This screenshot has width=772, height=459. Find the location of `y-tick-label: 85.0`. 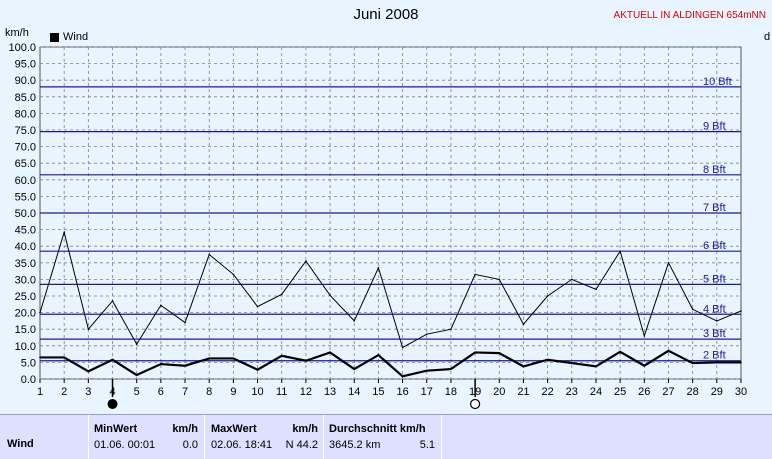

y-tick-label: 85.0 is located at coordinates (25, 98).